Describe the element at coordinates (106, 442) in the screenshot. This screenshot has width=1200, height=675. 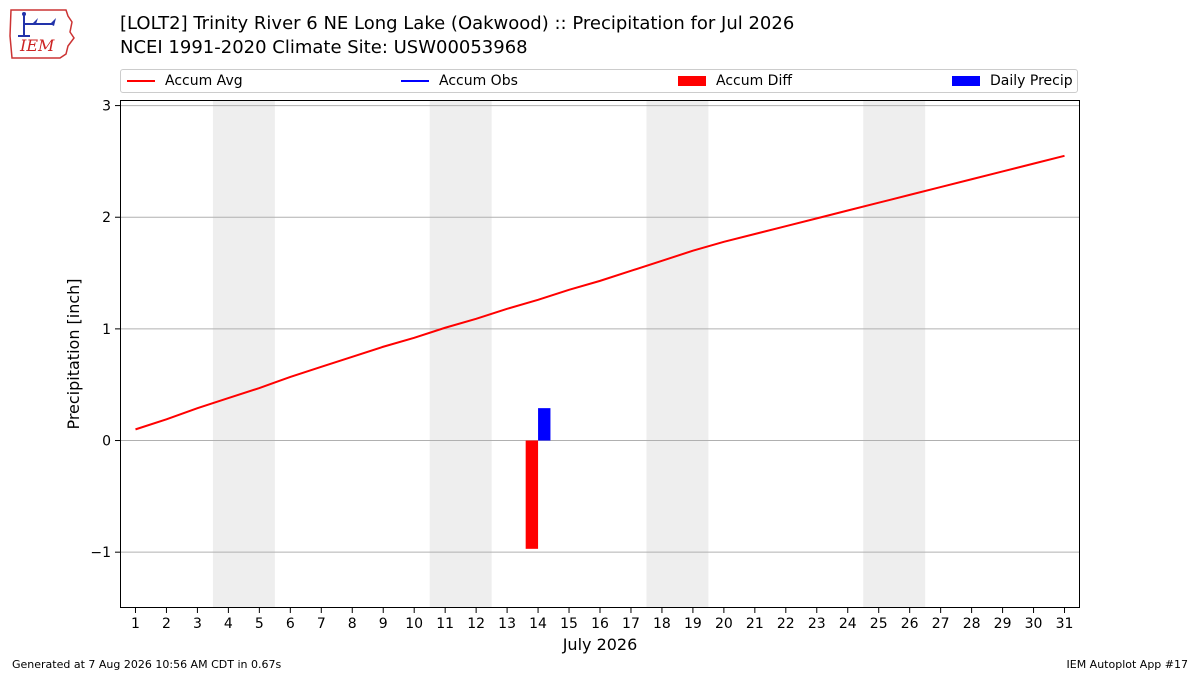
I see `y-tick-label: 0` at that location.